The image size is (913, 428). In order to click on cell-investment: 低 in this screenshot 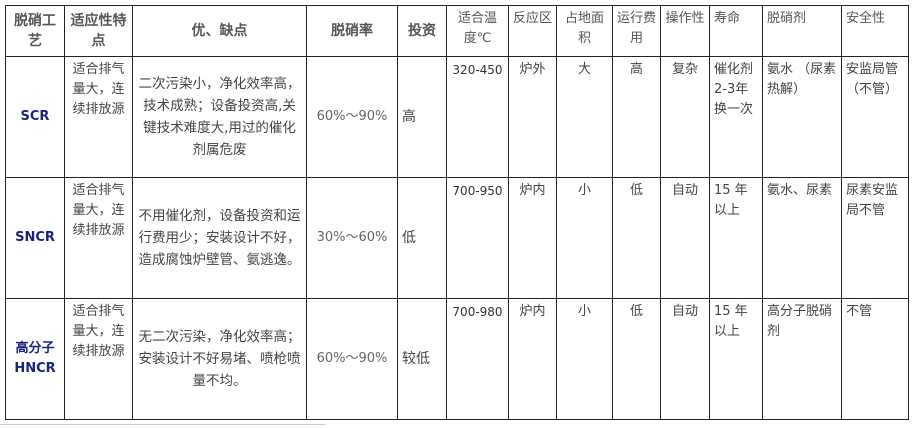, I will do `click(422, 238)`.